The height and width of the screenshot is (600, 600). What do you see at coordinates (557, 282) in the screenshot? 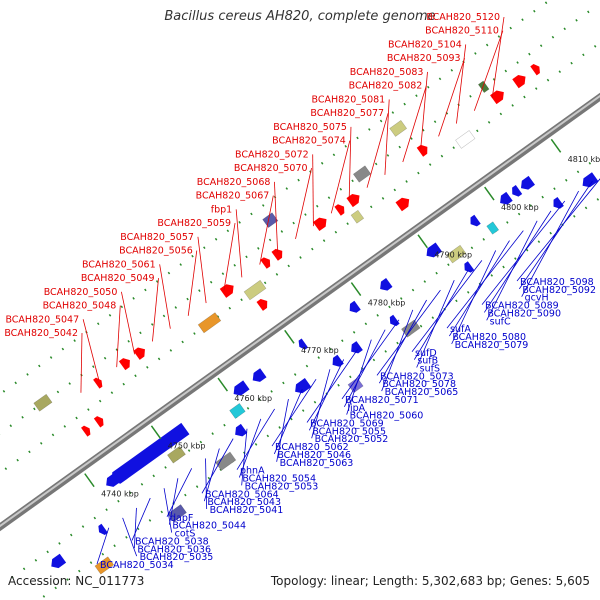
I see `gene-label-bottom: BCAH820_5098` at bounding box center [557, 282].